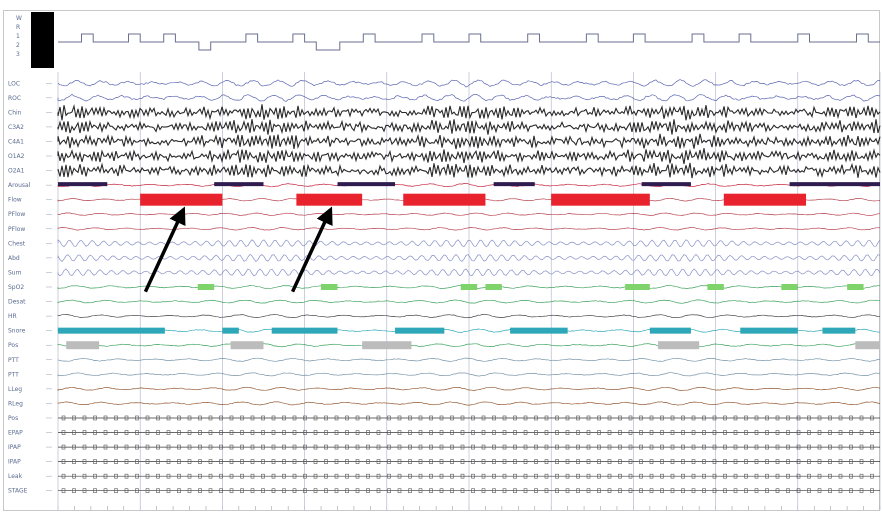 This screenshot has width=882, height=515. What do you see at coordinates (14, 462) in the screenshot?
I see `channel-label: IPAP` at bounding box center [14, 462].